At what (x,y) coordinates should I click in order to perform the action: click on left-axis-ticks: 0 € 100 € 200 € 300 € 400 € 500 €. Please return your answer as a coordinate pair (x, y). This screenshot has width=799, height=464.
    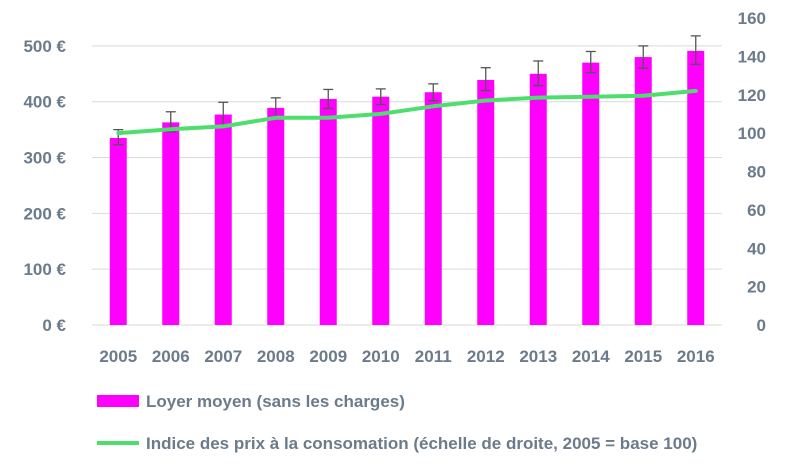
    Looking at the image, I should click on (44, 186).